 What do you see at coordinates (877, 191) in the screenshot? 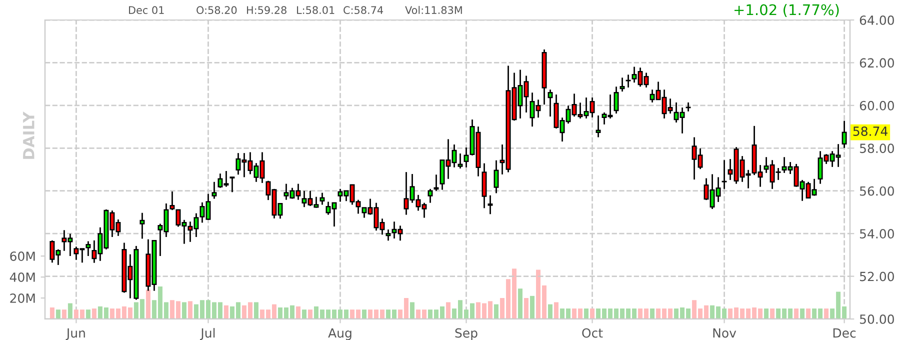
I see `y-tick-label: 56.00` at bounding box center [877, 191].